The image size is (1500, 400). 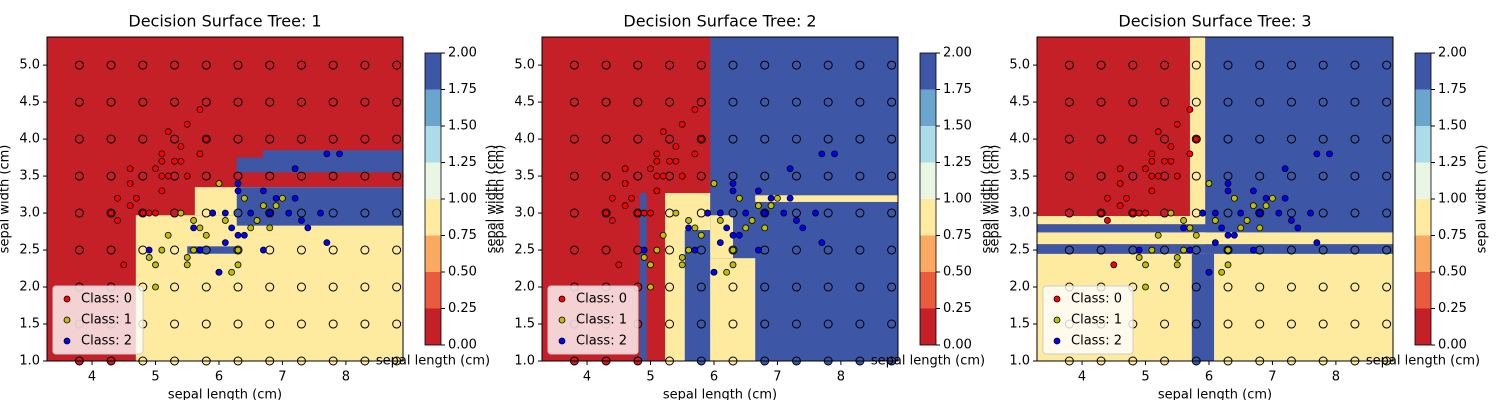 I want to click on legend-box, so click(x=98, y=320).